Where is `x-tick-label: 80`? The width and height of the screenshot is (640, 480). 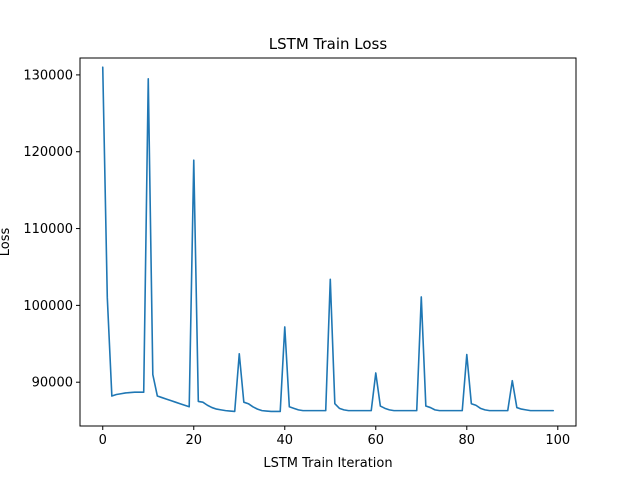 x-tick-label: 80 is located at coordinates (467, 440).